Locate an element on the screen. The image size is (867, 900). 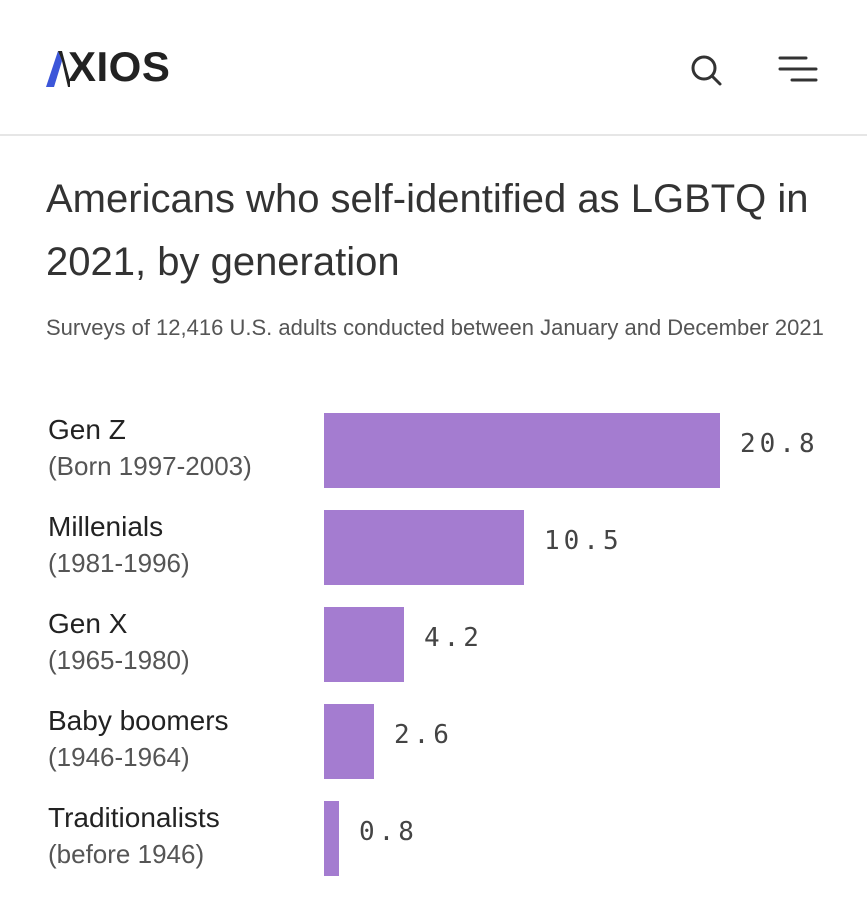
search-icon is located at coordinates (706, 70).